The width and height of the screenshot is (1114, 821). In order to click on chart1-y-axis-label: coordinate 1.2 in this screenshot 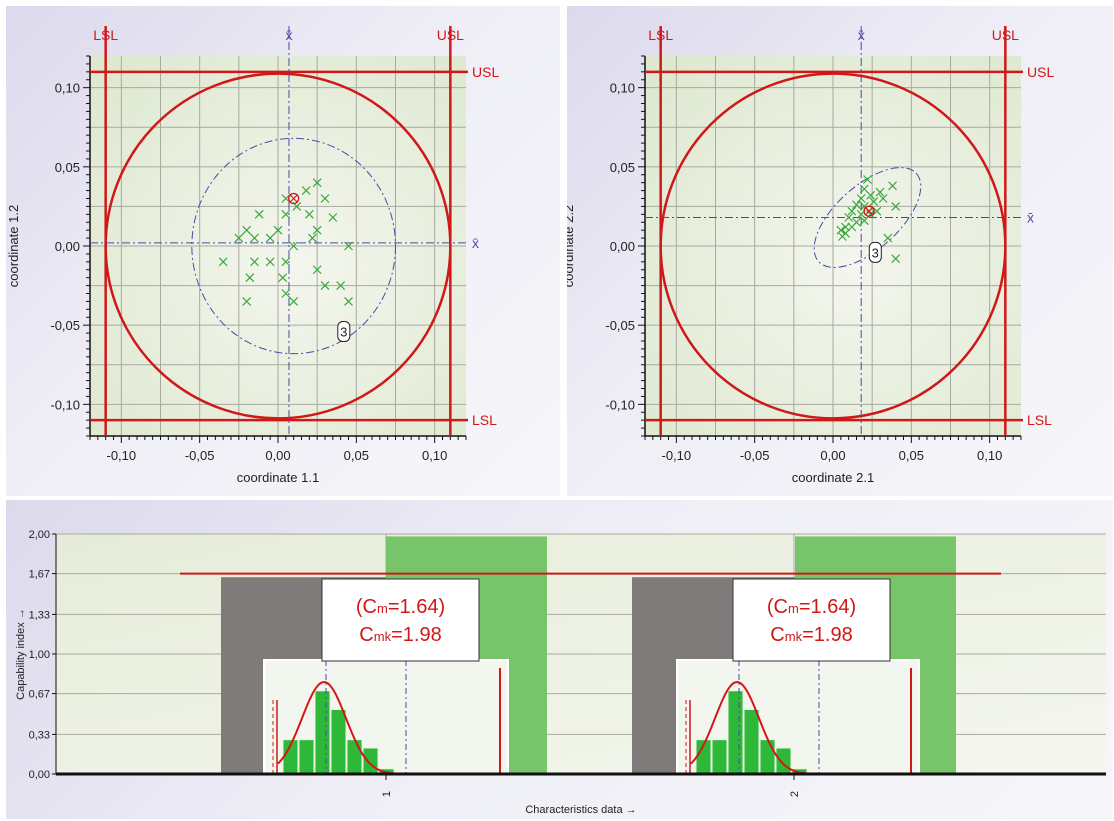, I will do `click(13, 246)`.